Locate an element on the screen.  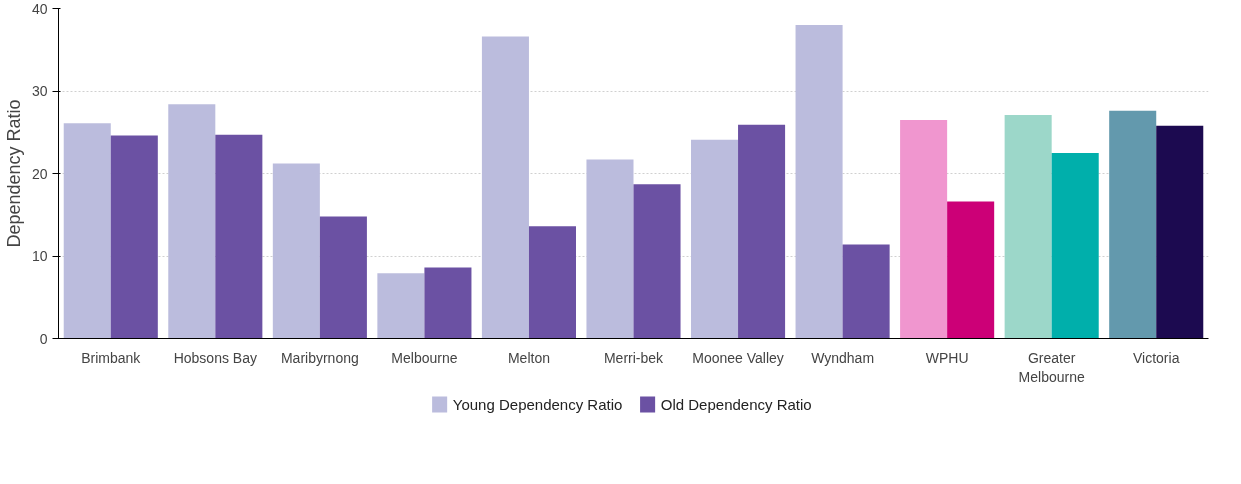
x-tick-label: Moonee Valley is located at coordinates (738, 357).